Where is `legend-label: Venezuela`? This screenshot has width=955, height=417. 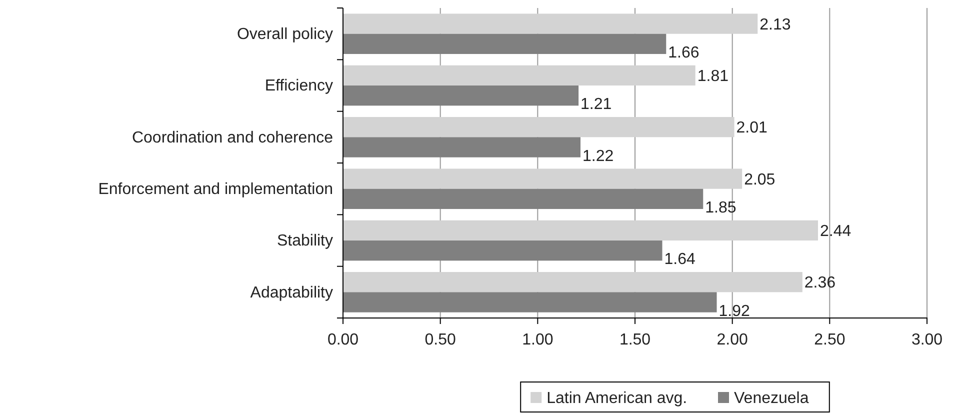
legend-label: Venezuela is located at coordinates (771, 398).